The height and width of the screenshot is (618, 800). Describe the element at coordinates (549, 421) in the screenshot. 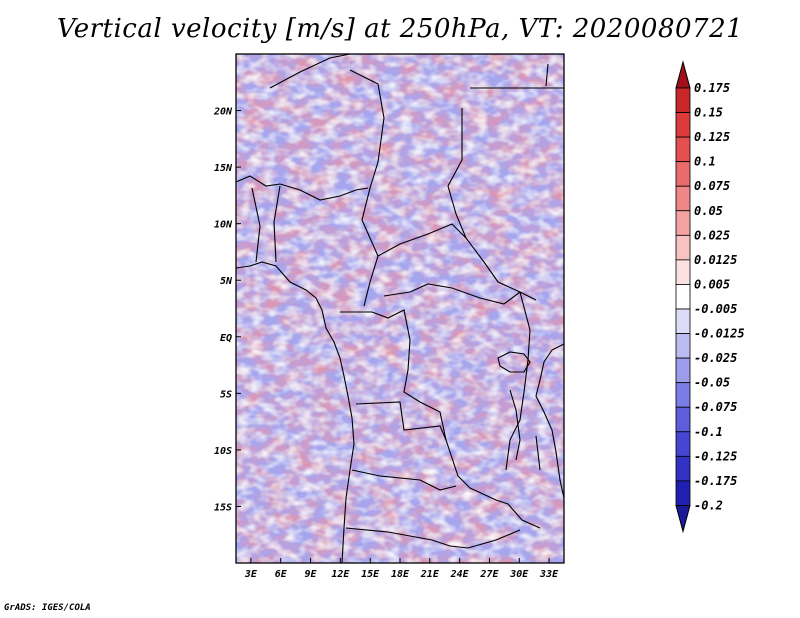

I see `coastline-east` at that location.